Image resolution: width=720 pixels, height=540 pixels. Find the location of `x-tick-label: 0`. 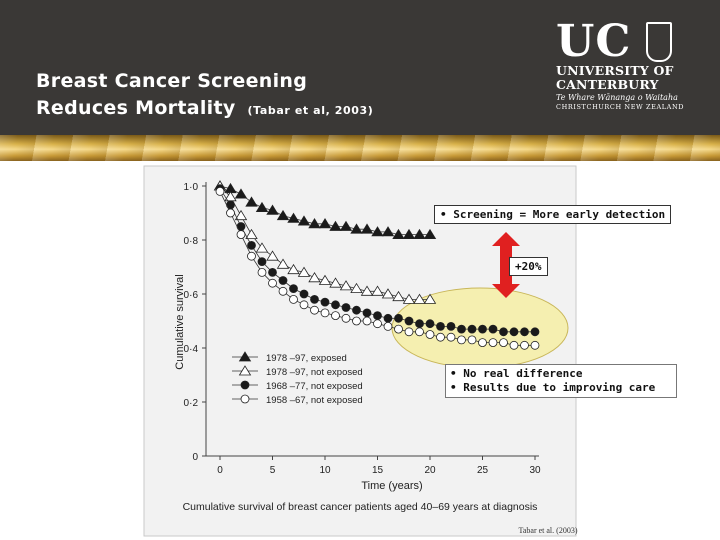

x-tick-label: 0 is located at coordinates (220, 470).